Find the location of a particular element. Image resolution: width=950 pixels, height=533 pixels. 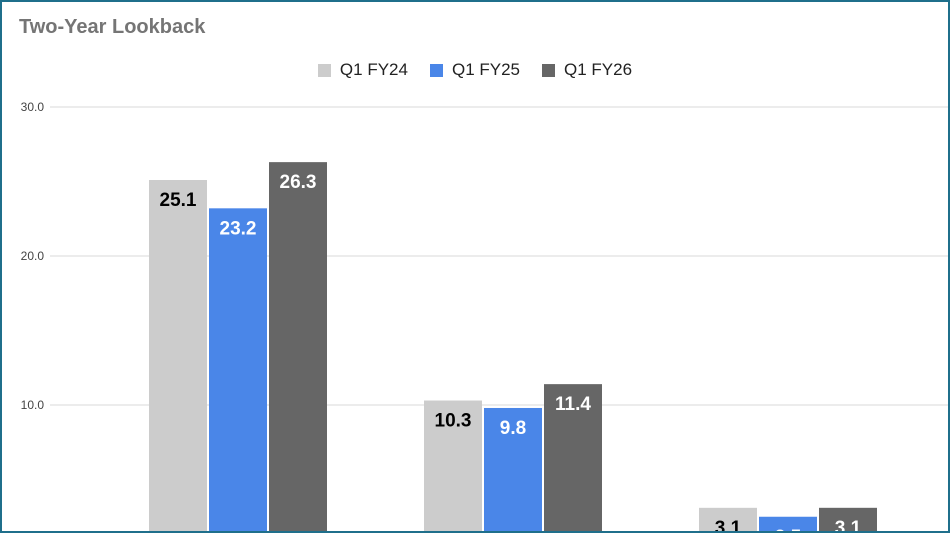

y-tick-label: 10.0 is located at coordinates (33, 405).